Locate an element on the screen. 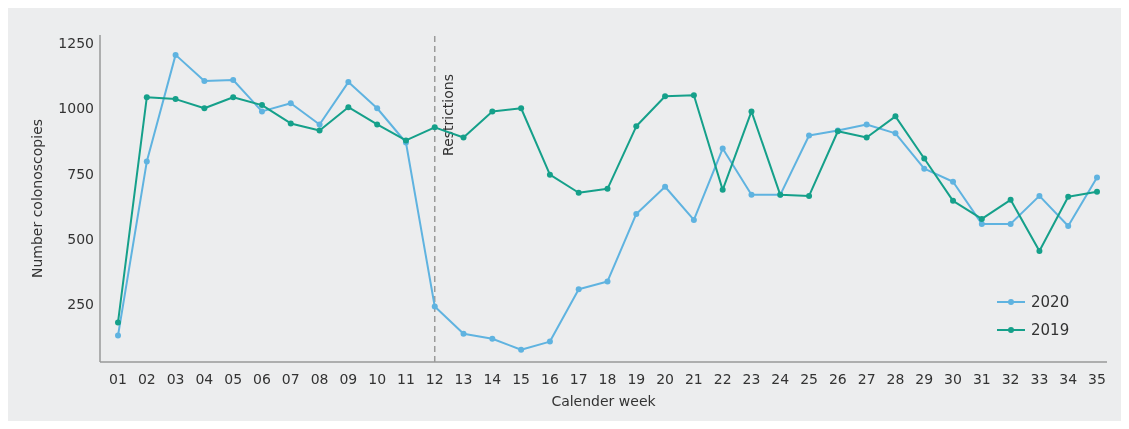 This screenshot has height=429, width=1129. x-tick-label: 05 is located at coordinates (233, 379).